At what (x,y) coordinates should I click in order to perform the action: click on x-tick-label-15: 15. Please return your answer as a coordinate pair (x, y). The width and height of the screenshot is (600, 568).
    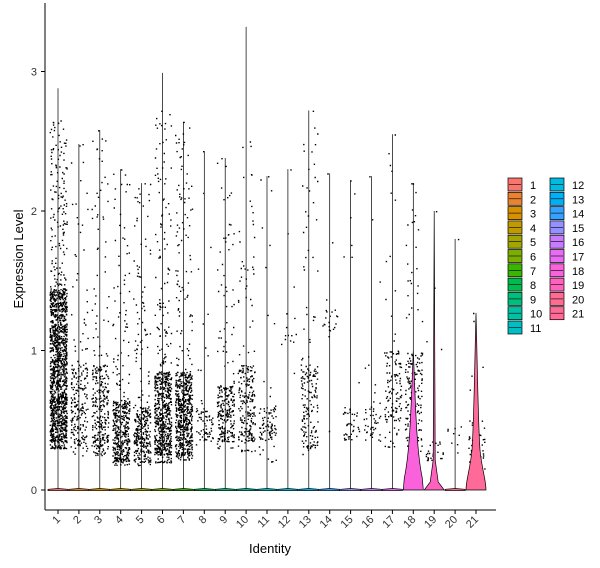
    Looking at the image, I should click on (347, 522).